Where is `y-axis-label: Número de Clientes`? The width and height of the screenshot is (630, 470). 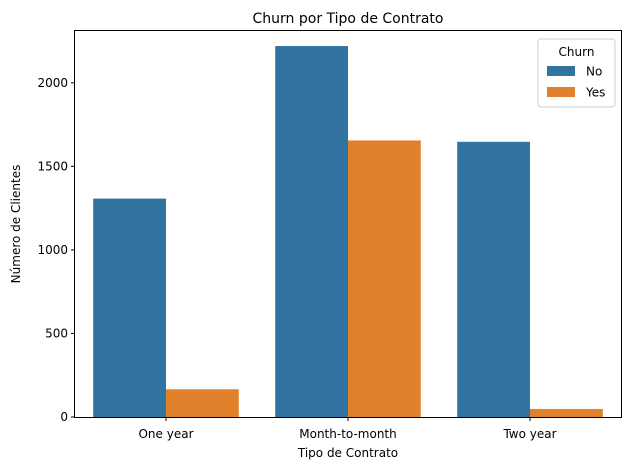
y-axis-label: Número de Clientes is located at coordinates (16, 224).